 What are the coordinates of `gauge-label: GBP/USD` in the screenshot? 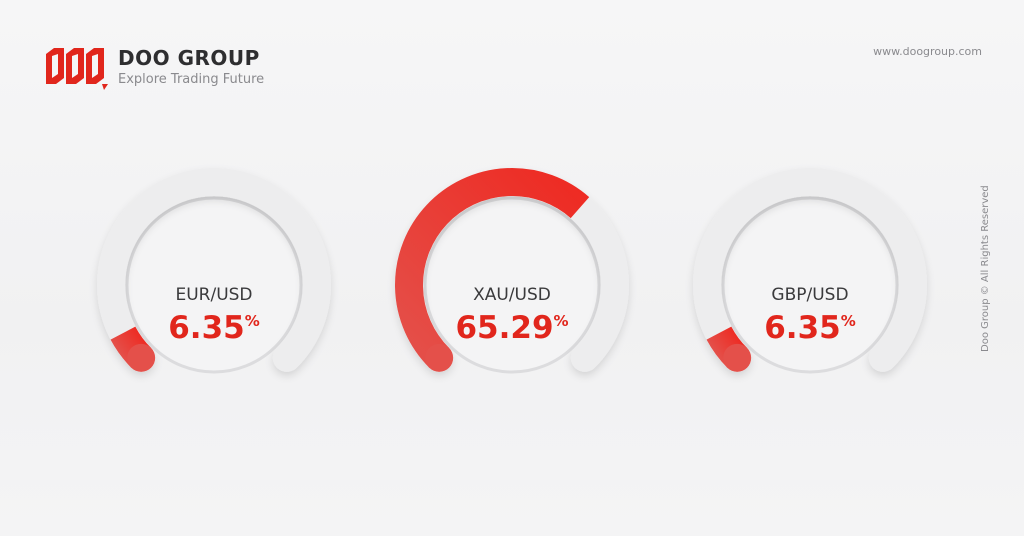 It's located at (810, 295).